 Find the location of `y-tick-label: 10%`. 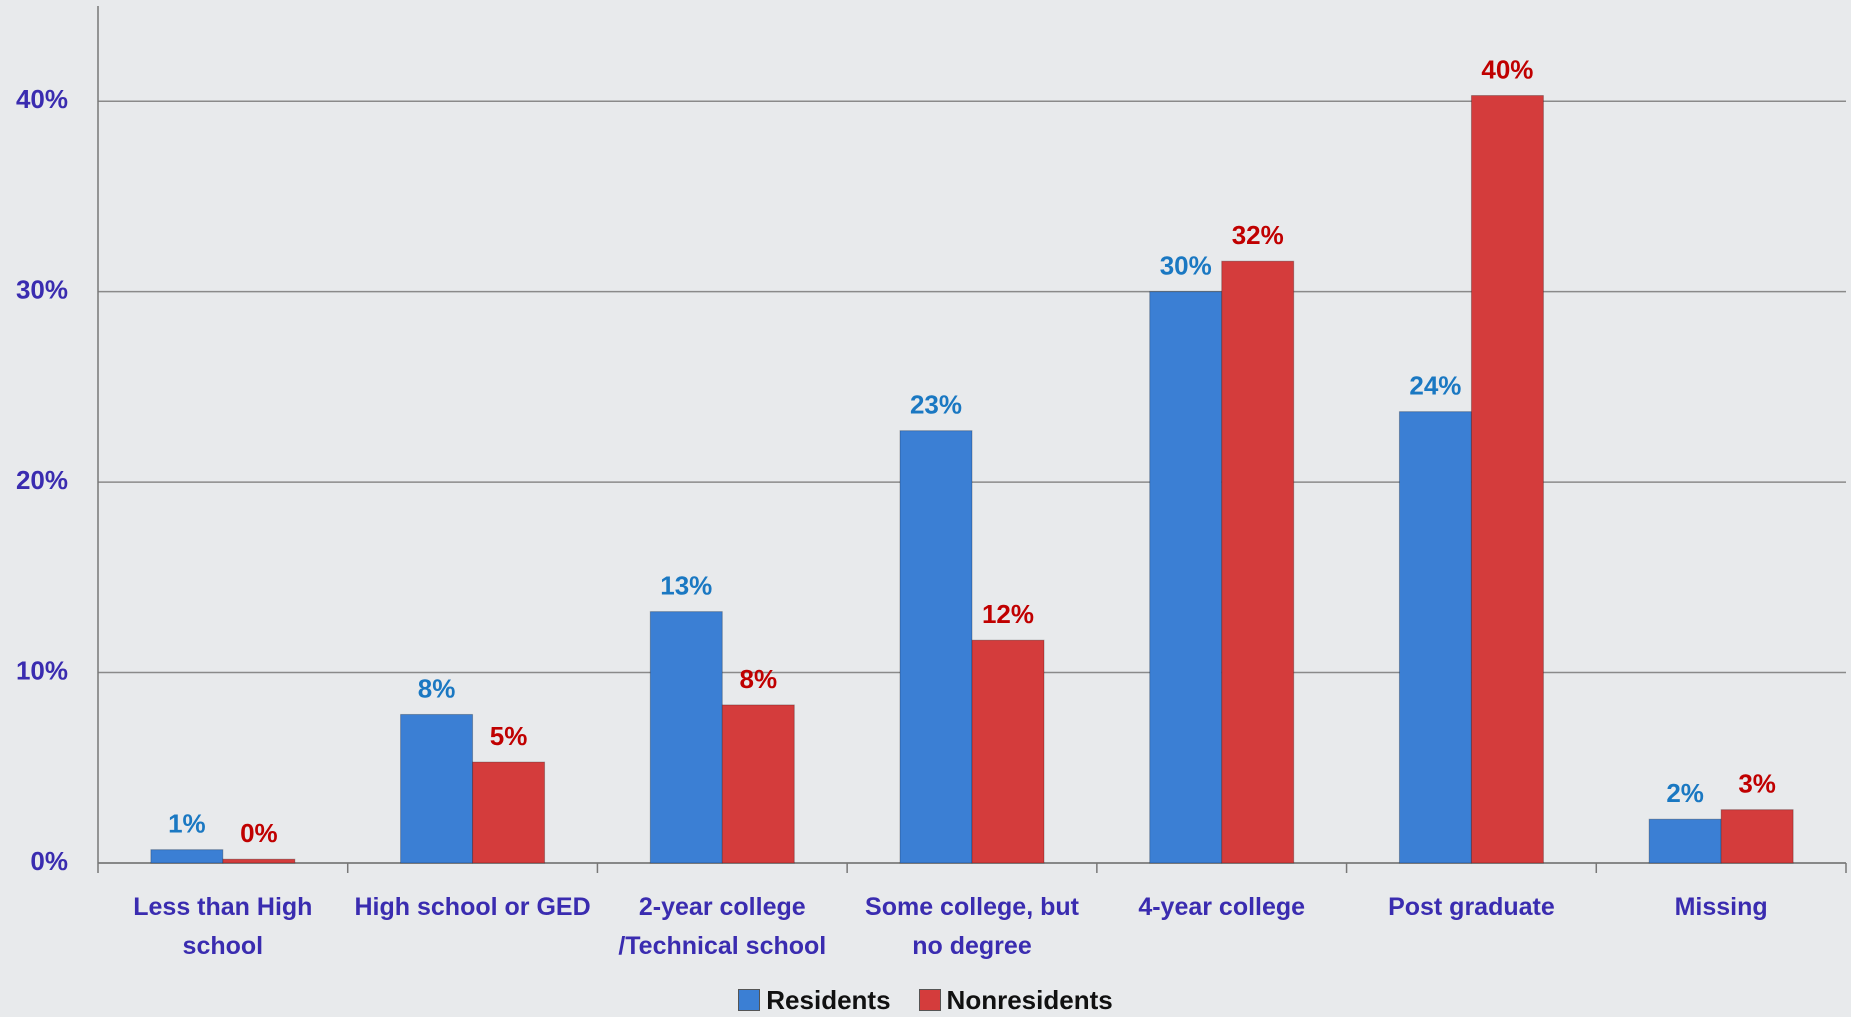

y-tick-label: 10% is located at coordinates (42, 670).